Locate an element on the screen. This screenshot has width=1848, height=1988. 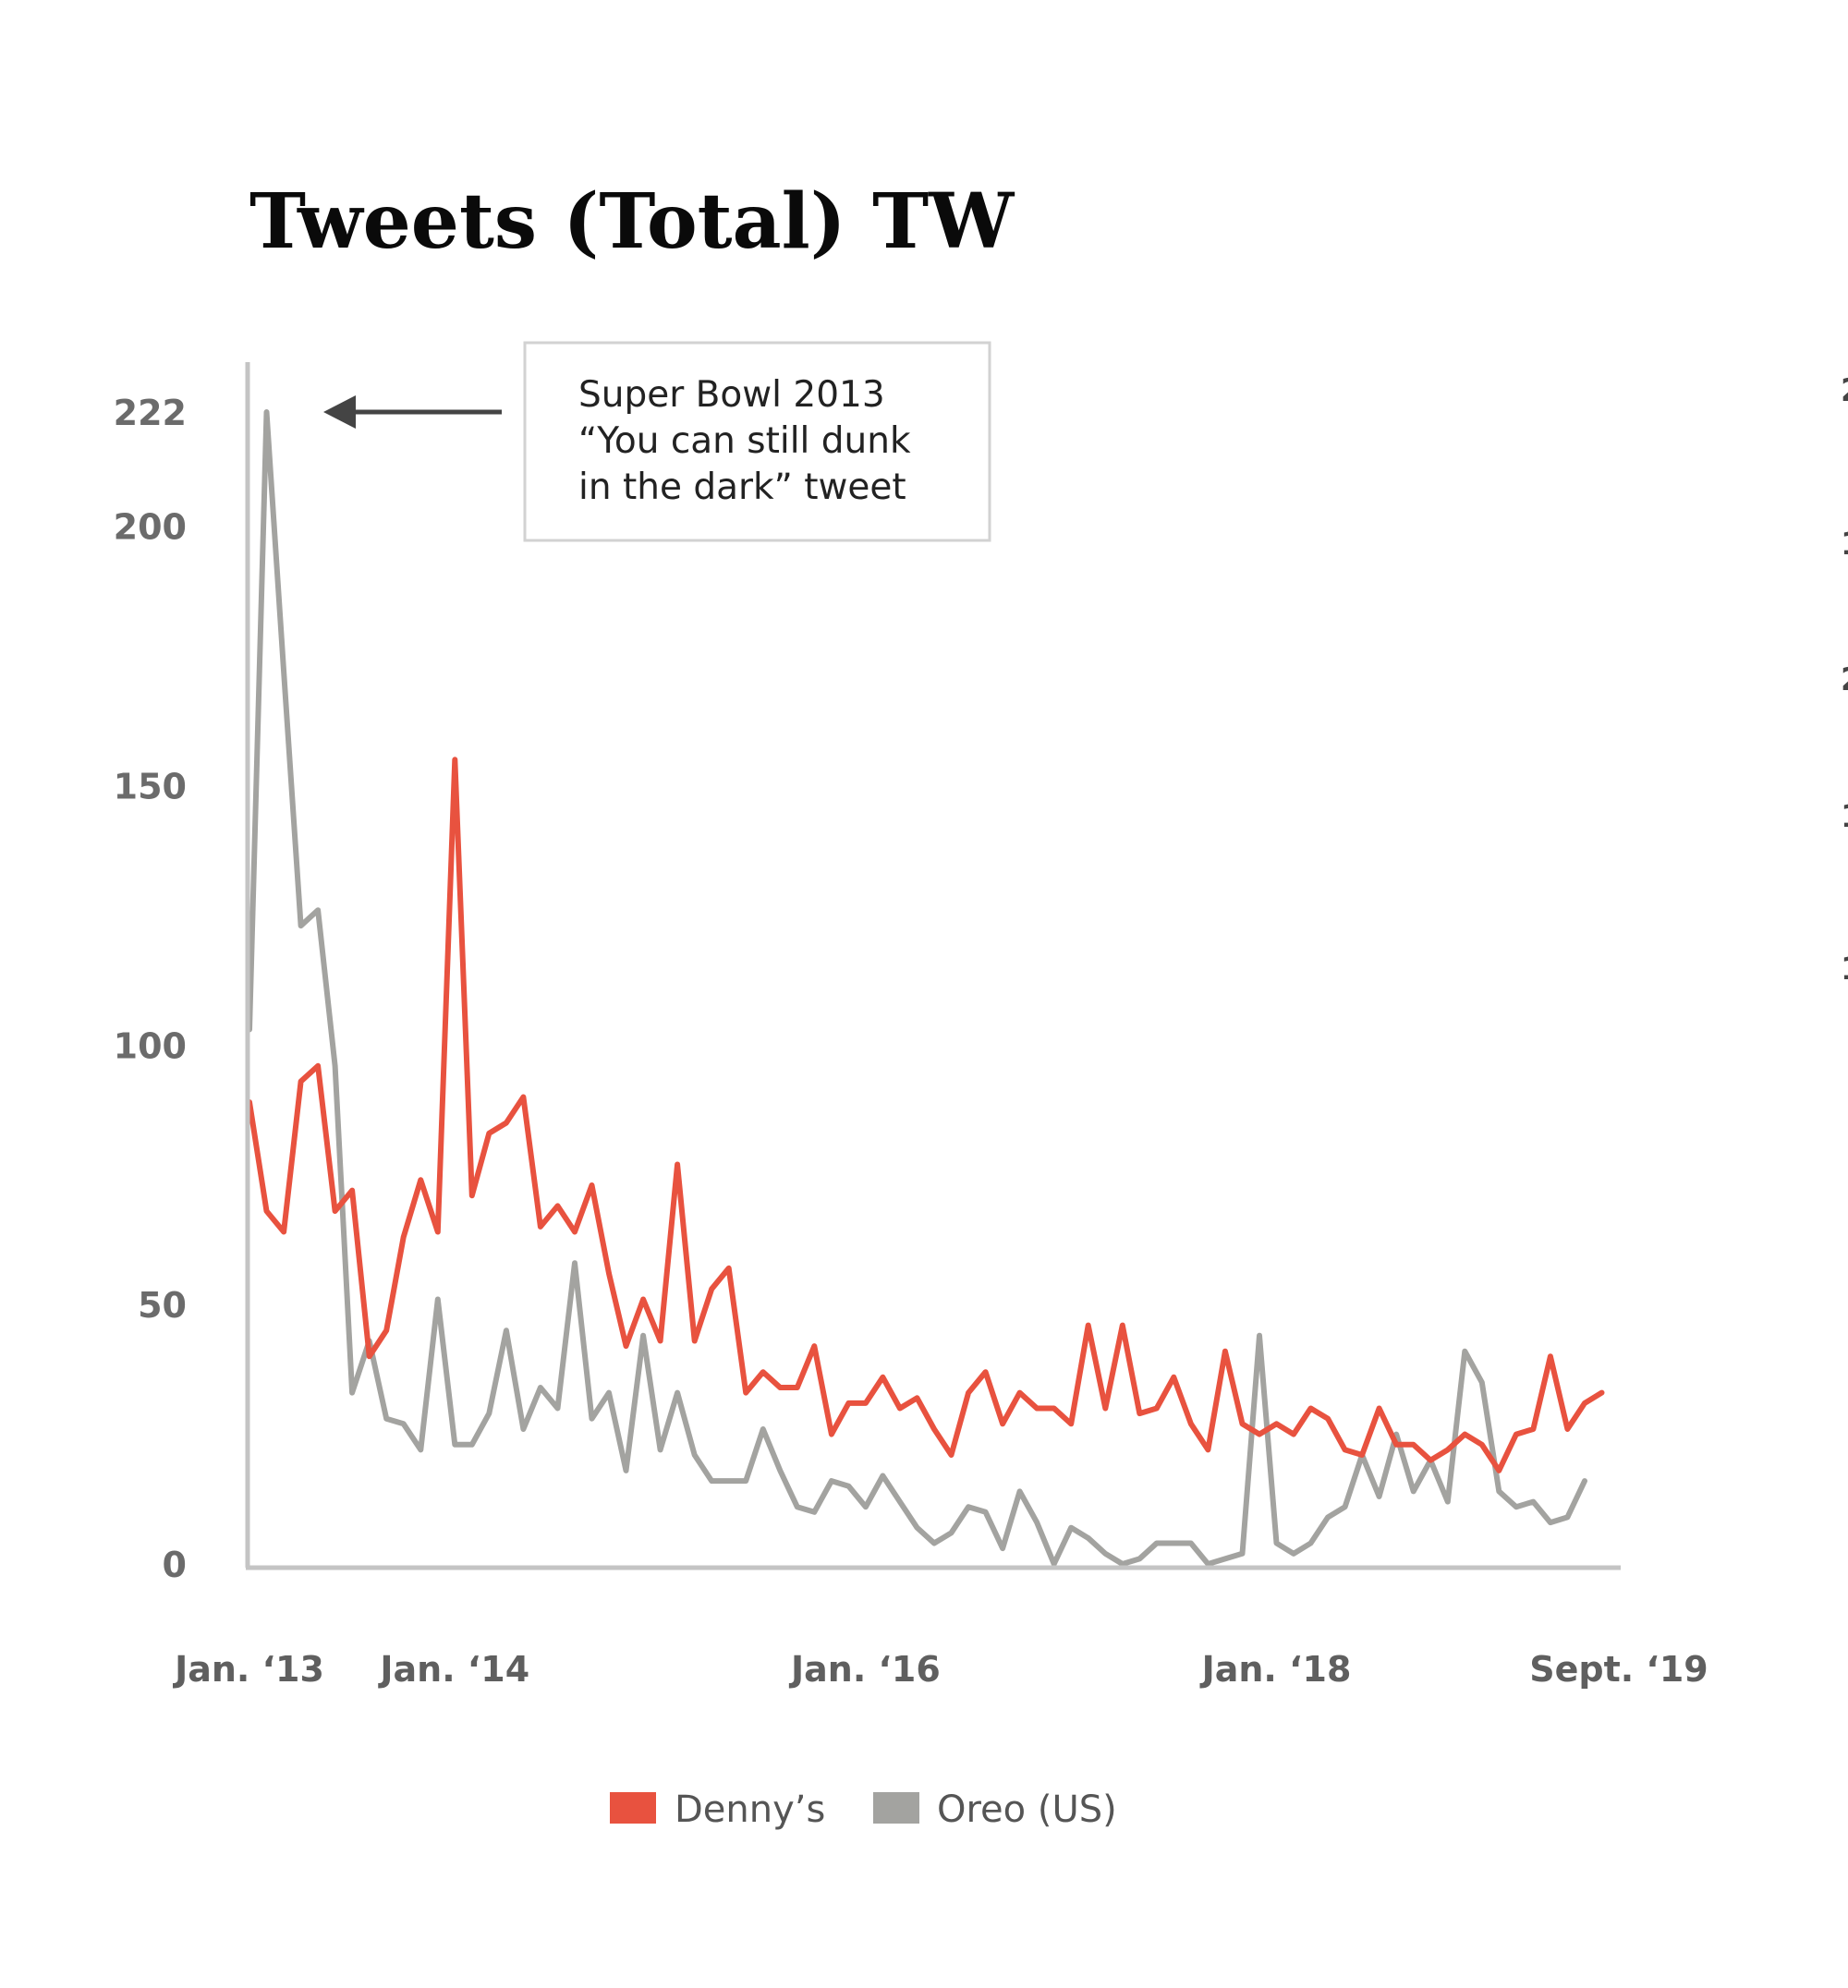
annotation-line-1: Super Bowl 2013 is located at coordinates (731, 395).